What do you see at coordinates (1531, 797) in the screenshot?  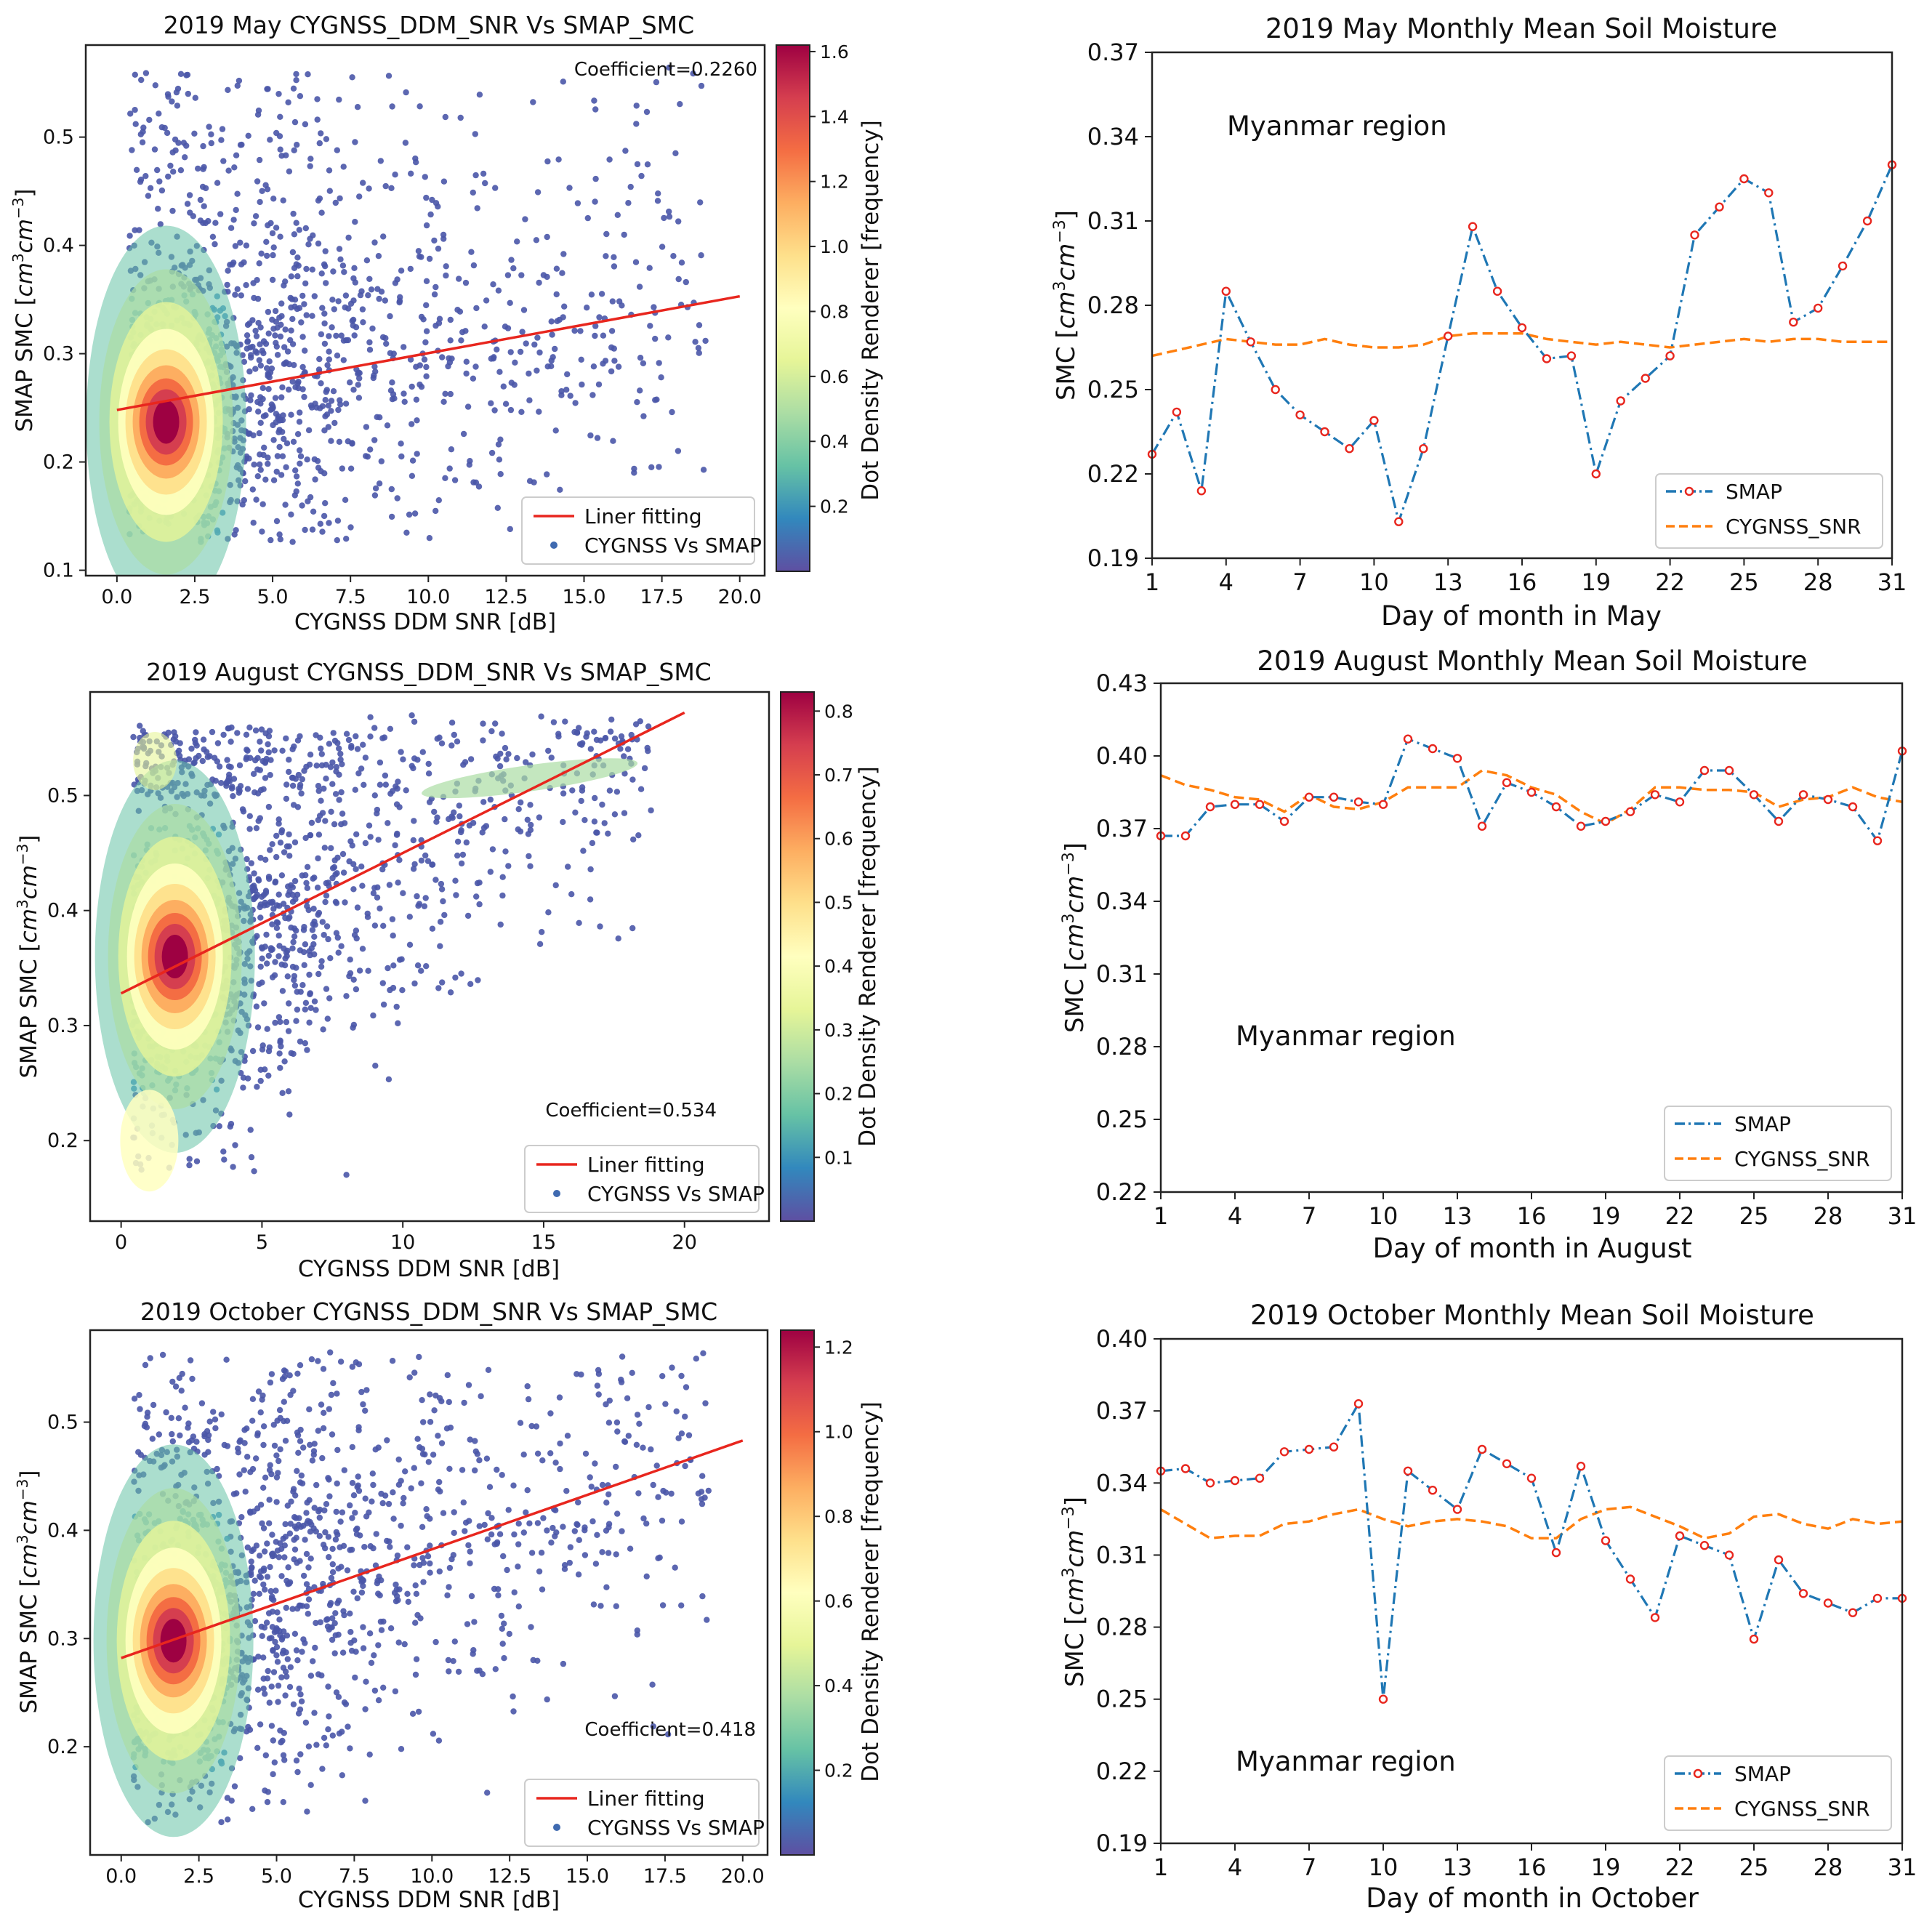 I see `cygnss-series-line` at bounding box center [1531, 797].